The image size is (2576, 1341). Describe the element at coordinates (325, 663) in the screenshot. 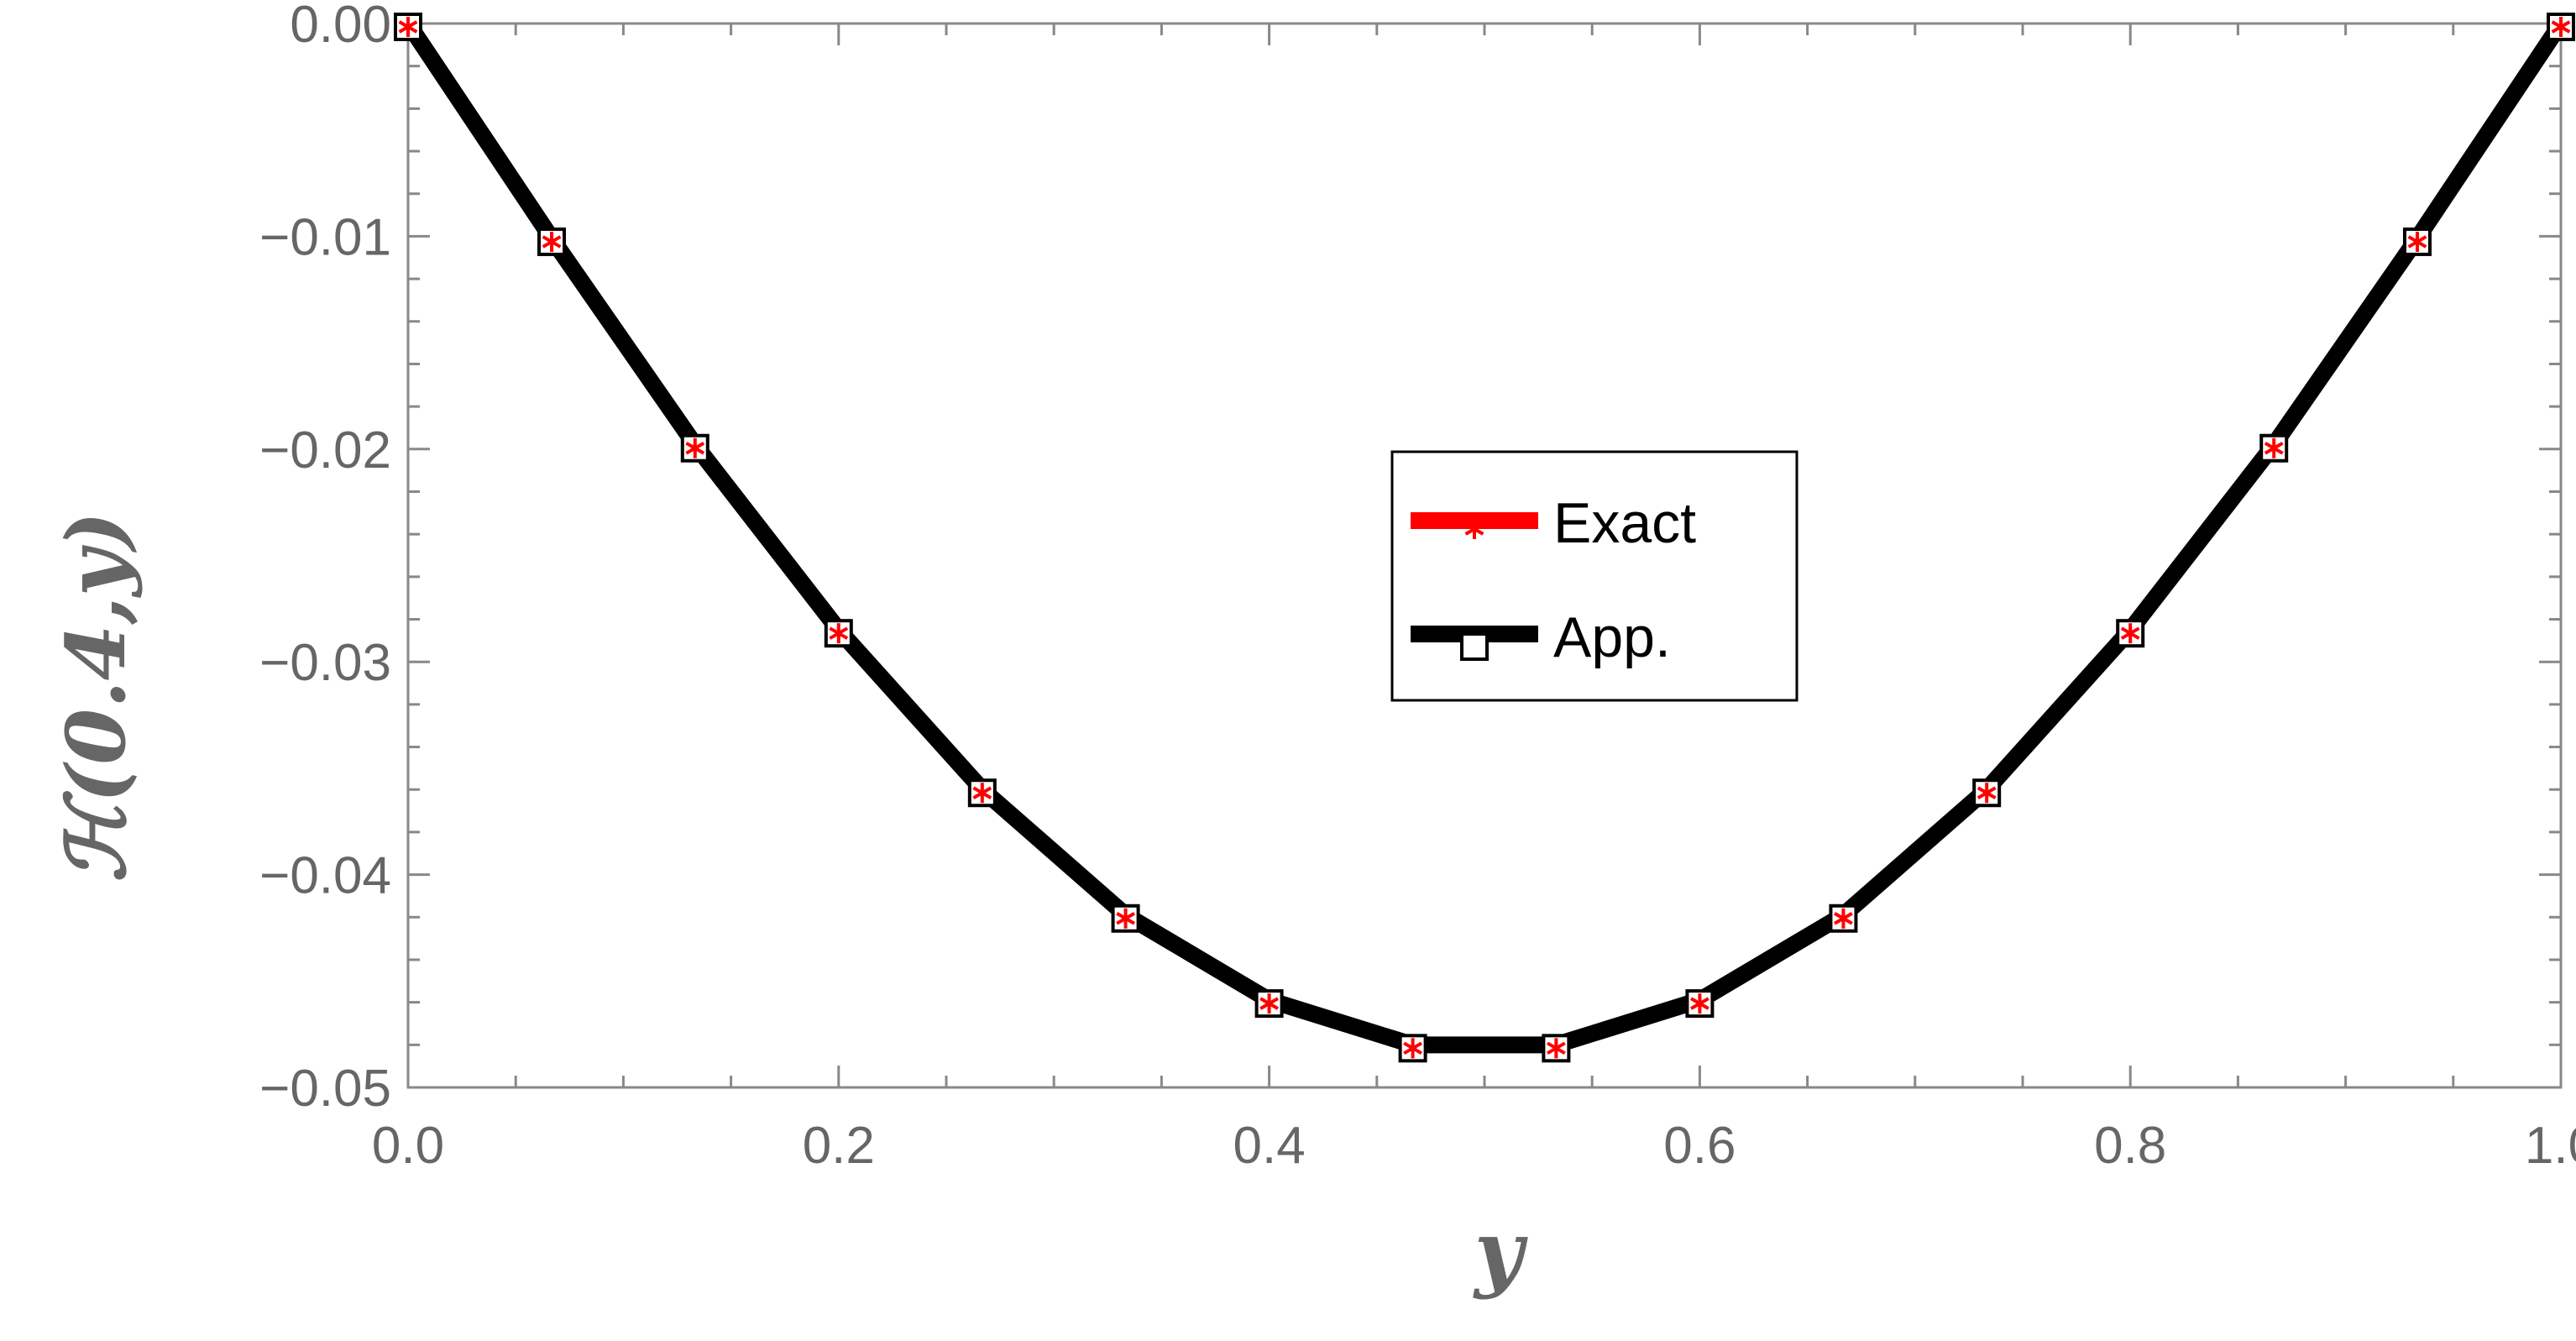

I see `y-tick-label: −0.03` at that location.